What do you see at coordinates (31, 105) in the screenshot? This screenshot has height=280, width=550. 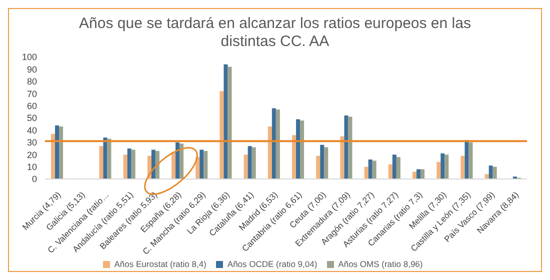 I see `y-tick-label: 60` at bounding box center [31, 105].